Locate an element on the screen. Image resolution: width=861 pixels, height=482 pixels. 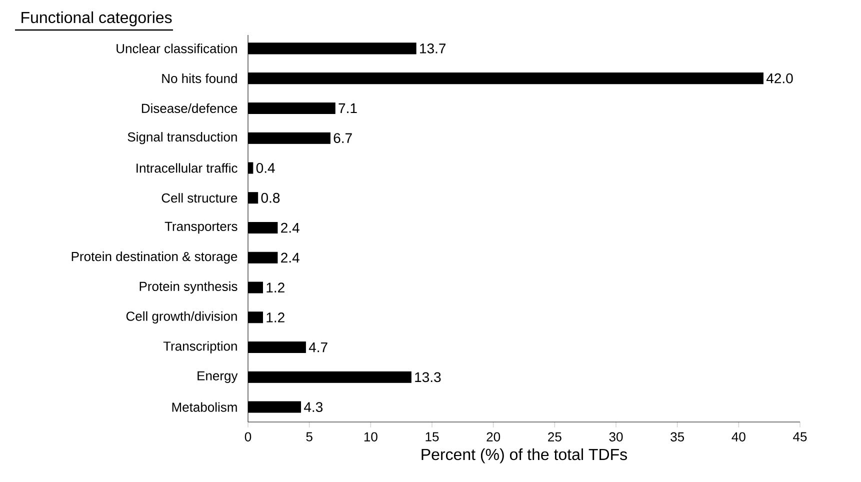
data-label: 6.7 is located at coordinates (343, 138).